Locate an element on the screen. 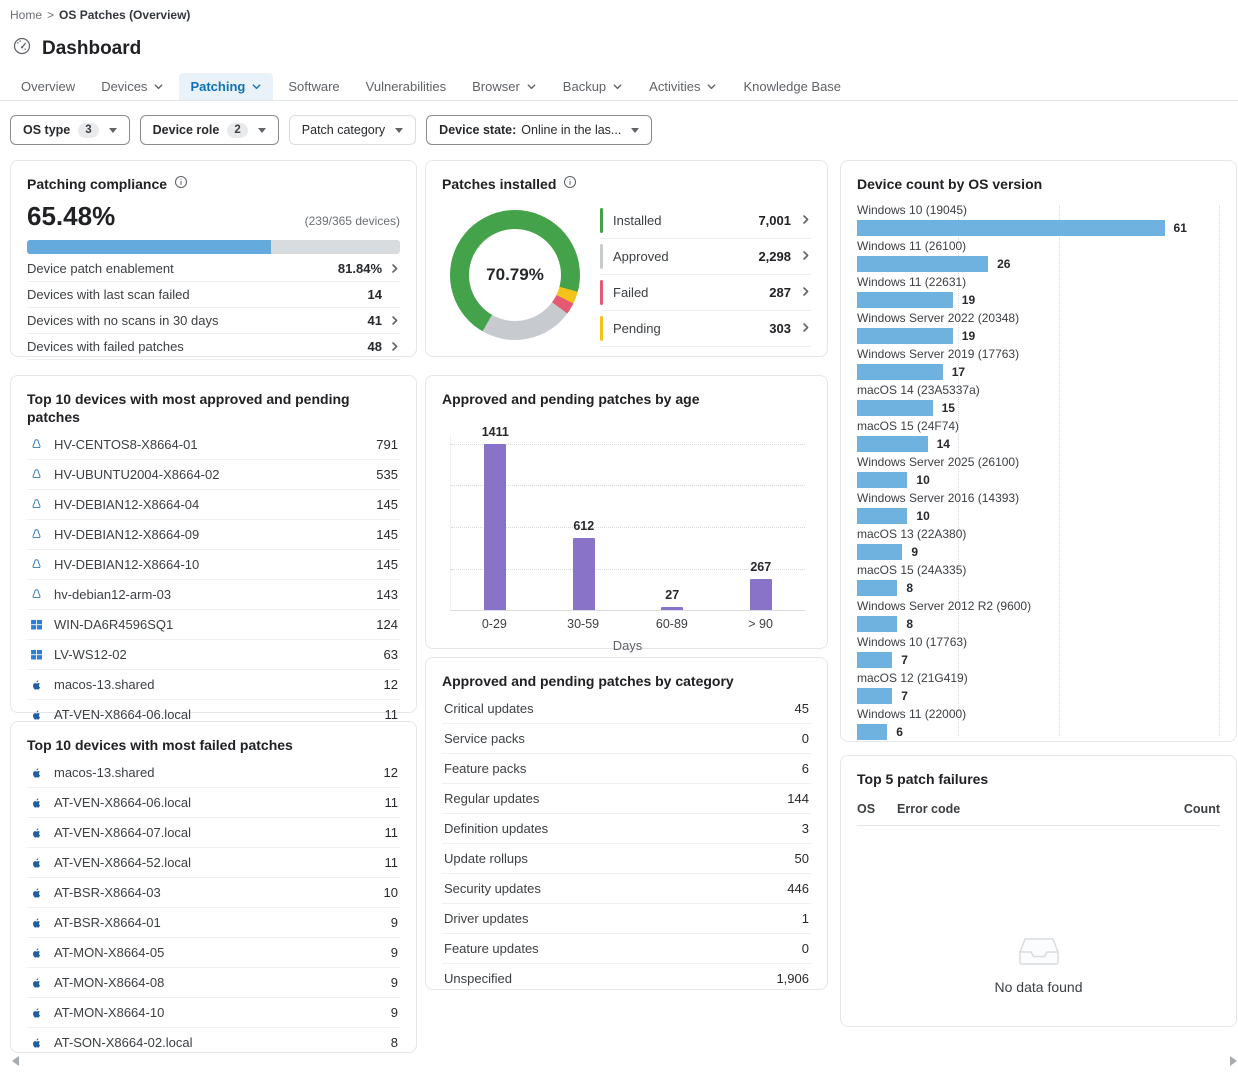 The width and height of the screenshot is (1238, 1079). tab-knowledge-base: Knowledge Base is located at coordinates (792, 86).